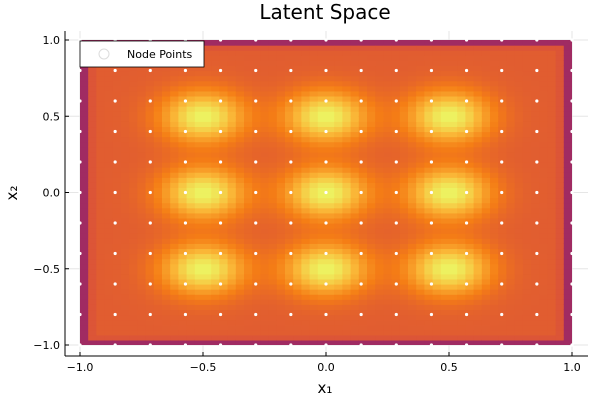 The height and width of the screenshot is (400, 600). What do you see at coordinates (104, 54) in the screenshot?
I see `legend-marker` at bounding box center [104, 54].